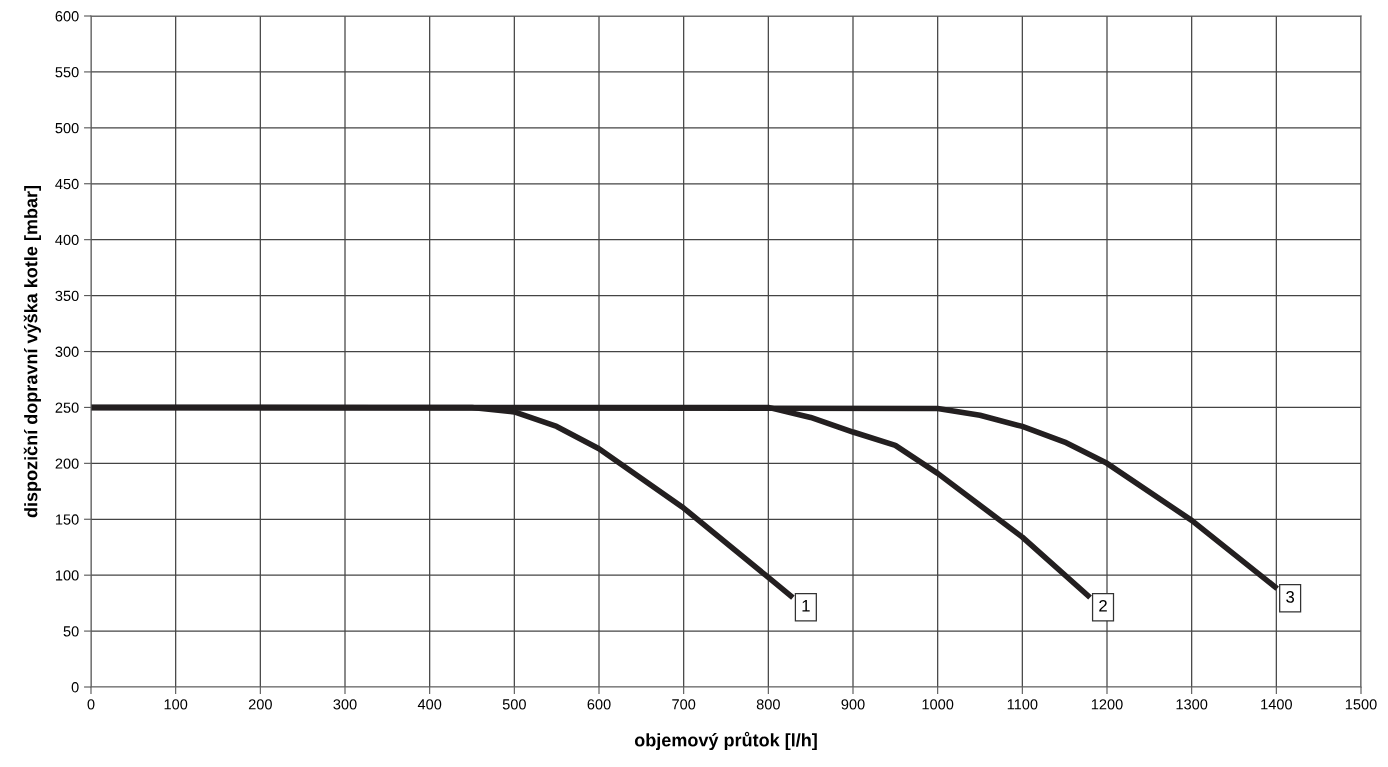 The image size is (1388, 767). Describe the element at coordinates (599, 704) in the screenshot. I see `x-tick-label: 600` at that location.